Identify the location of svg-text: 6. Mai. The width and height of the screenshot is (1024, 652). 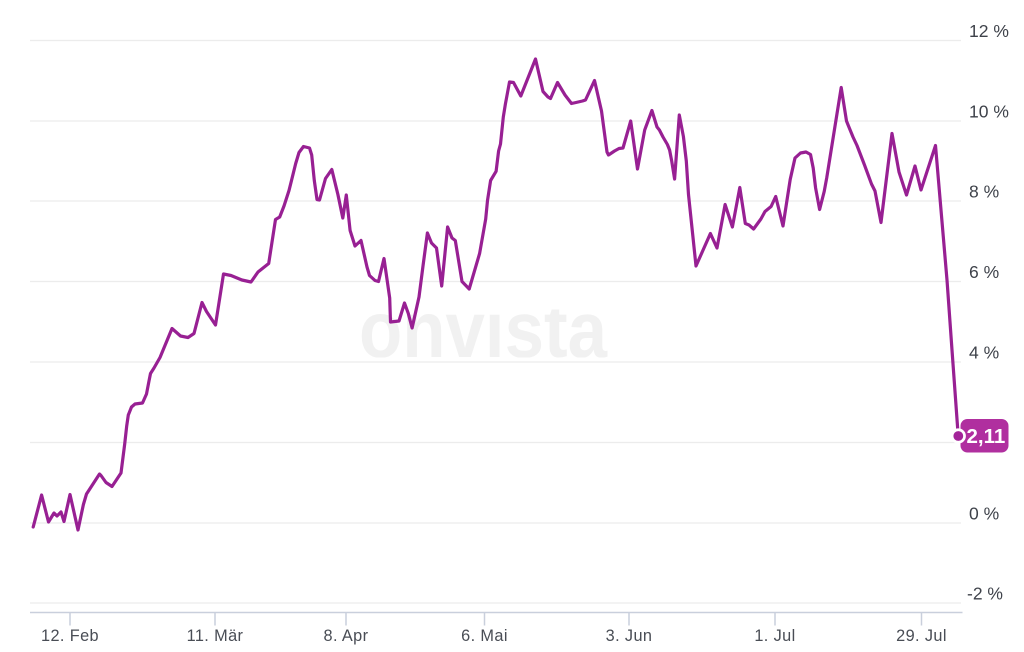
(484, 636).